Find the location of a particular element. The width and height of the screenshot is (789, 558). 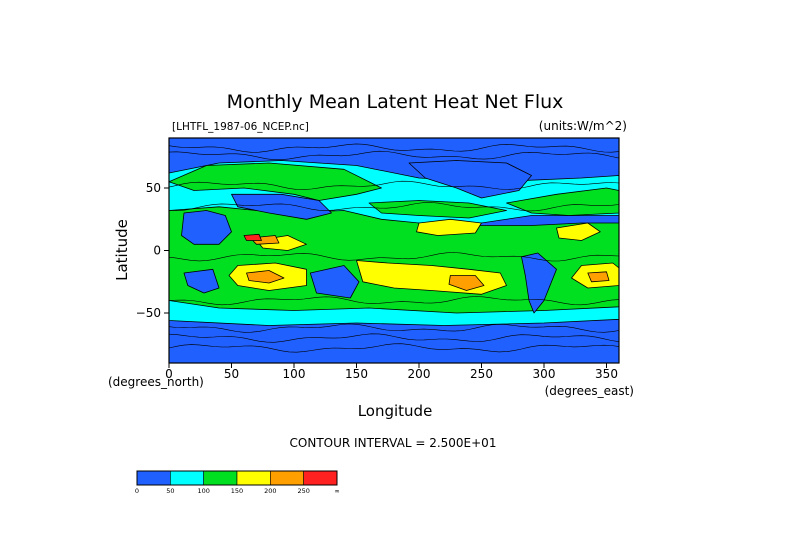

y-tick-label: 0 is located at coordinates (157, 251).